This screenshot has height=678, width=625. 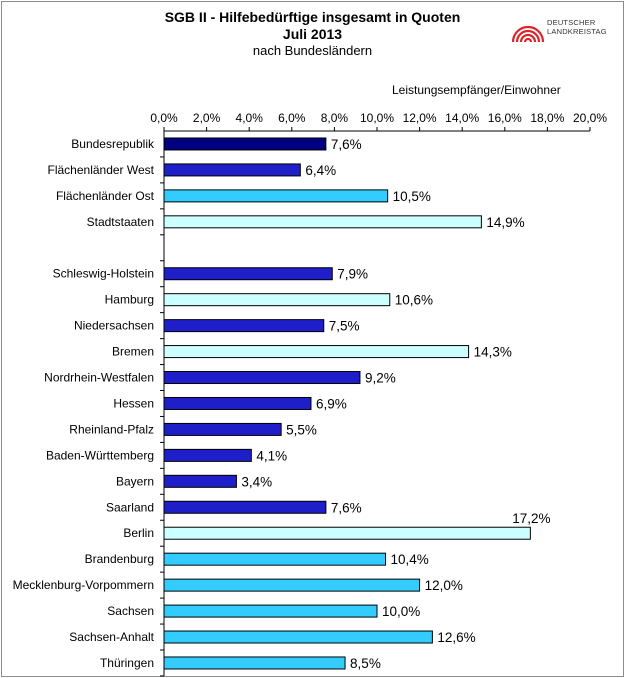 What do you see at coordinates (100, 455) in the screenshot?
I see `category-label: Baden-Württemberg` at bounding box center [100, 455].